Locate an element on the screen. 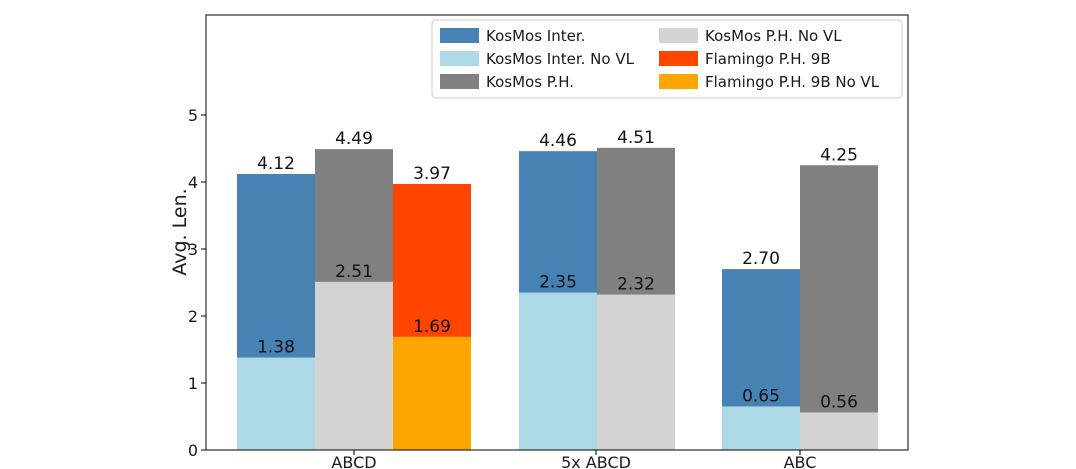 This screenshot has width=1076, height=469. bar-kosmos-p-h-abc is located at coordinates (839, 307).